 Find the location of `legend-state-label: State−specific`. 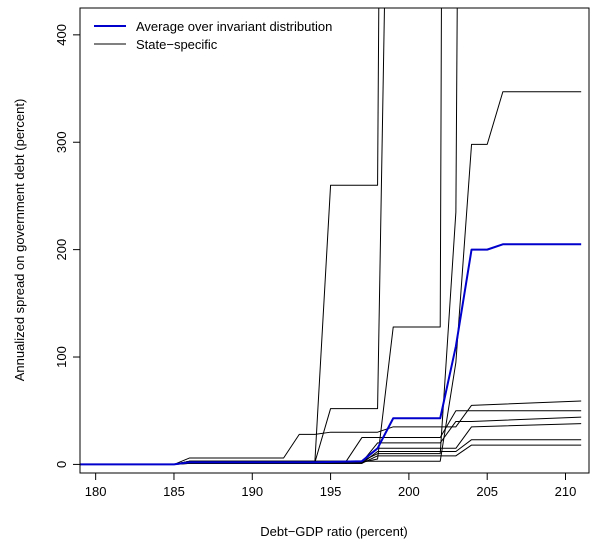

legend-state-label: State−specific is located at coordinates (177, 44).